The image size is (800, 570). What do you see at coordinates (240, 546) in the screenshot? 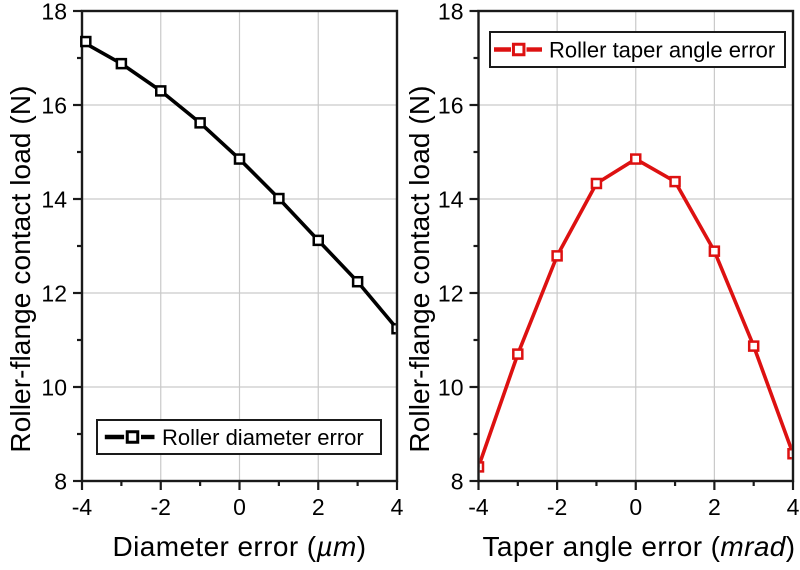
I see `svg-text: Diameter error (µm)` at bounding box center [240, 546].